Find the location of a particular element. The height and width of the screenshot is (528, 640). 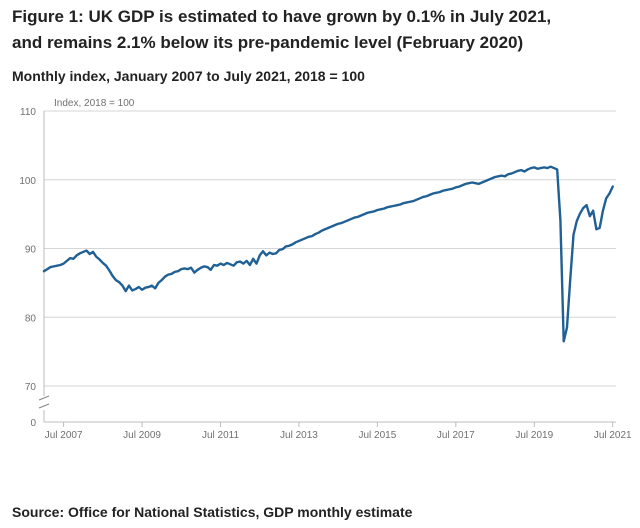

x-tick-label-2015-07: Jul 2015 is located at coordinates (377, 435).